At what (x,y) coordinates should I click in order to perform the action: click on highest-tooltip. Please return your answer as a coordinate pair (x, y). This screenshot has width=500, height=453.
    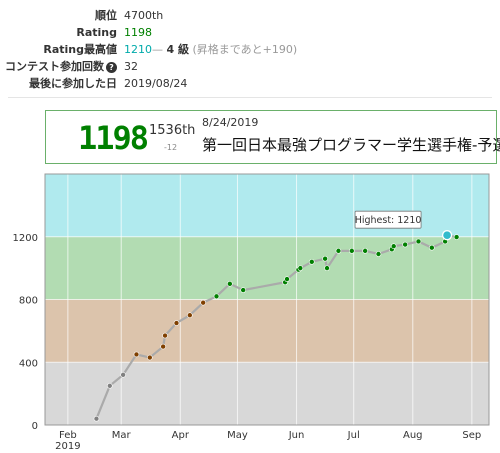
    Looking at the image, I should click on (388, 219).